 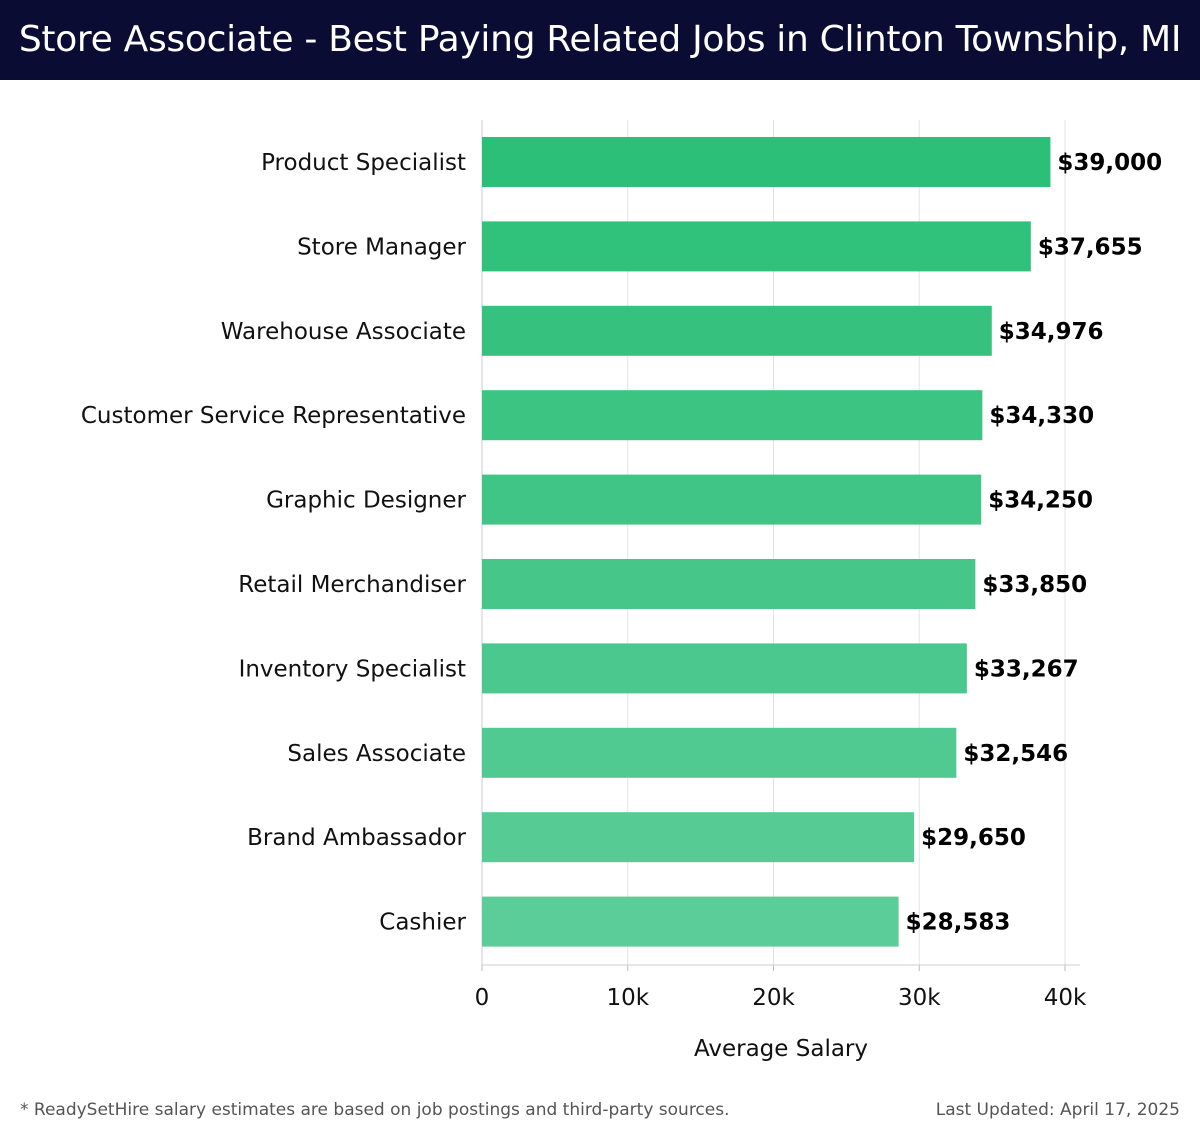 What do you see at coordinates (1090, 247) in the screenshot?
I see `value-label: $37,655` at bounding box center [1090, 247].